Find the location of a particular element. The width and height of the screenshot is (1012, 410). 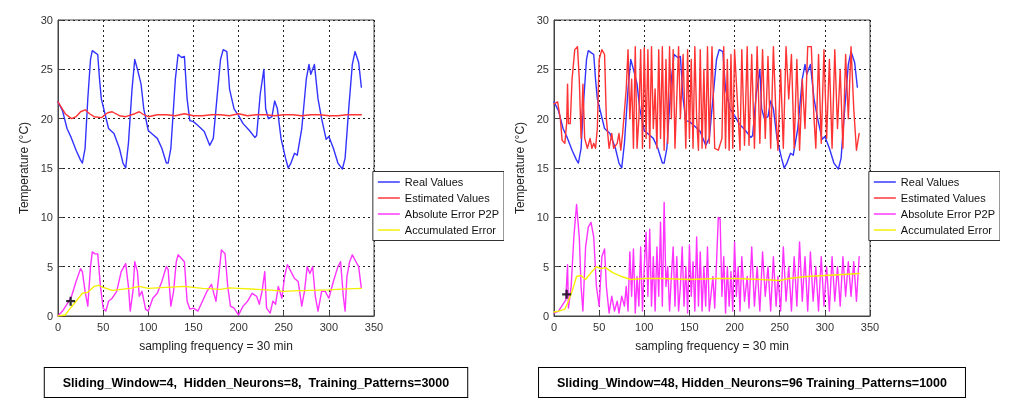

text: Sliding_Window=4, Hidden_Neurons=8, Training_Patterns=3000 is located at coordinates (256, 382).